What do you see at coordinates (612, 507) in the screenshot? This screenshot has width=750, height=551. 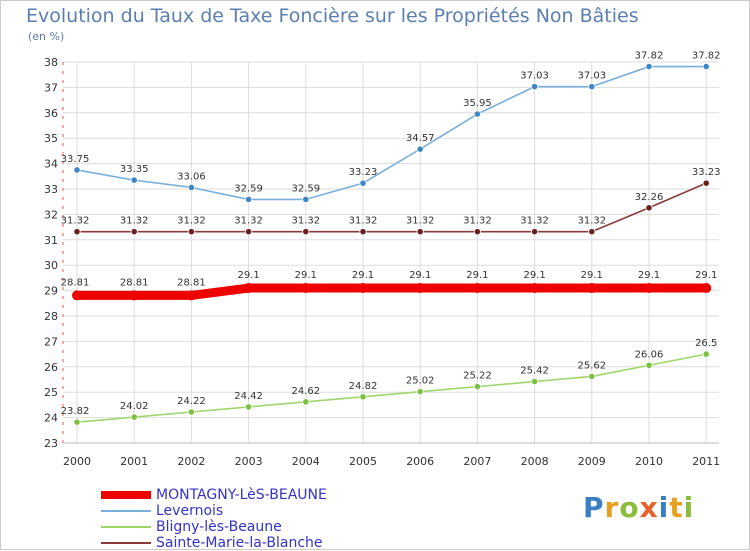 I see `logo-letter: r` at bounding box center [612, 507].